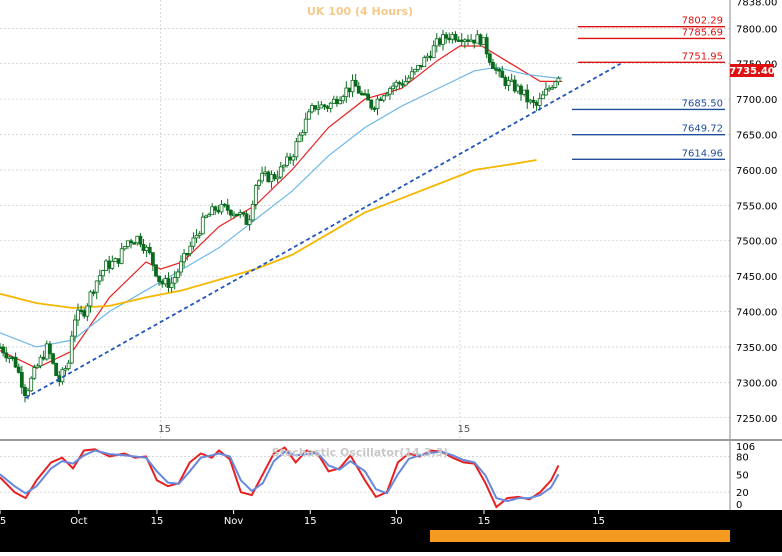 This screenshot has height=556, width=782. Describe the element at coordinates (234, 521) in the screenshot. I see `date-label: Nov` at that location.